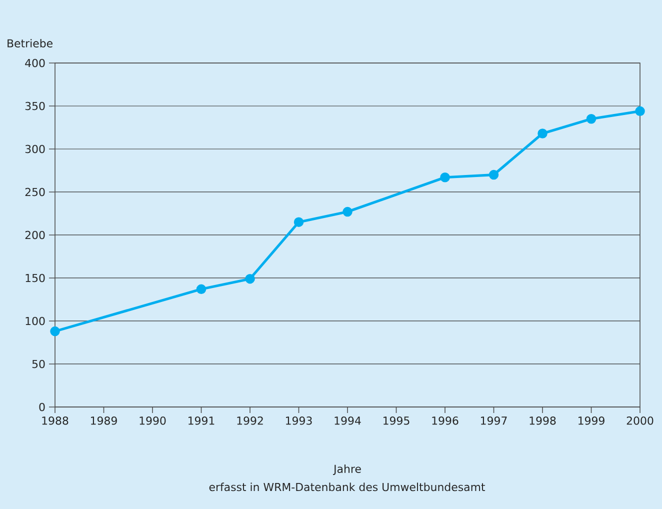 This screenshot has width=662, height=509. What do you see at coordinates (397, 420) in the screenshot?
I see `x-tick-label: 1995` at bounding box center [397, 420].